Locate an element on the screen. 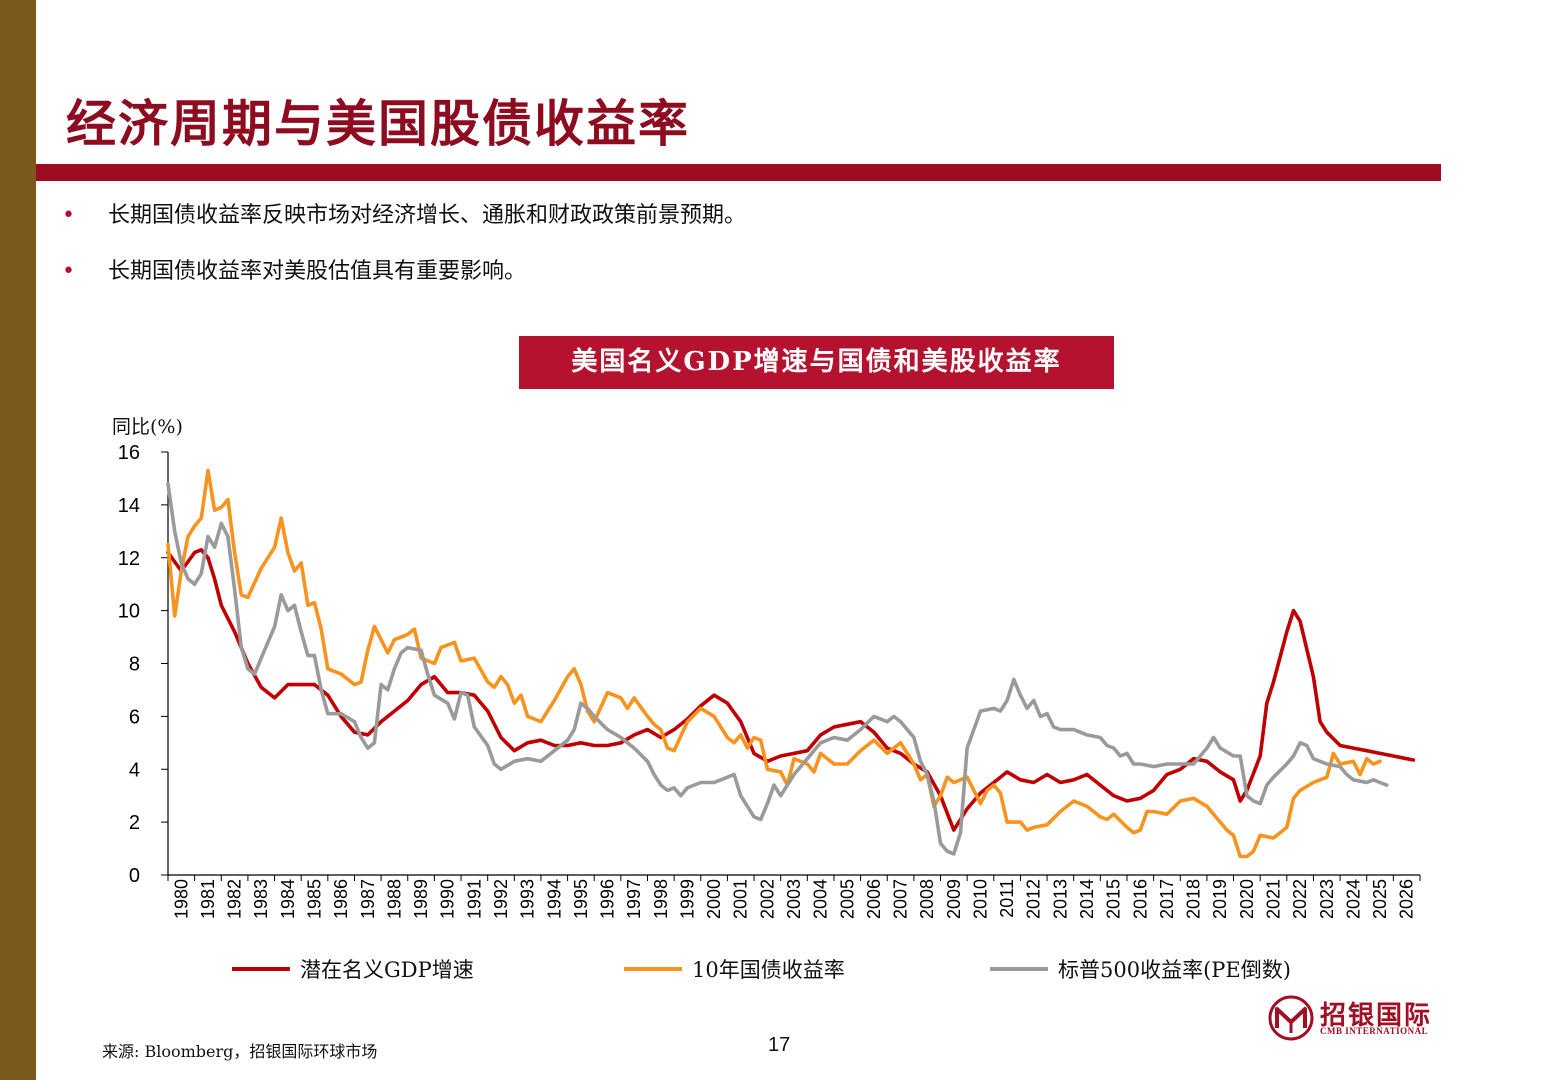 This screenshot has width=1560, height=1080. page-title: 经济周期与美国股债收益率 is located at coordinates (378, 123).